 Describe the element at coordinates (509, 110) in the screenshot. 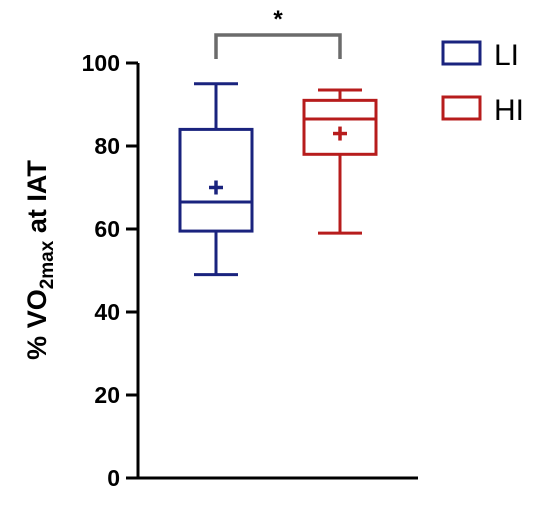

I see `hi-legend-label: HI` at that location.